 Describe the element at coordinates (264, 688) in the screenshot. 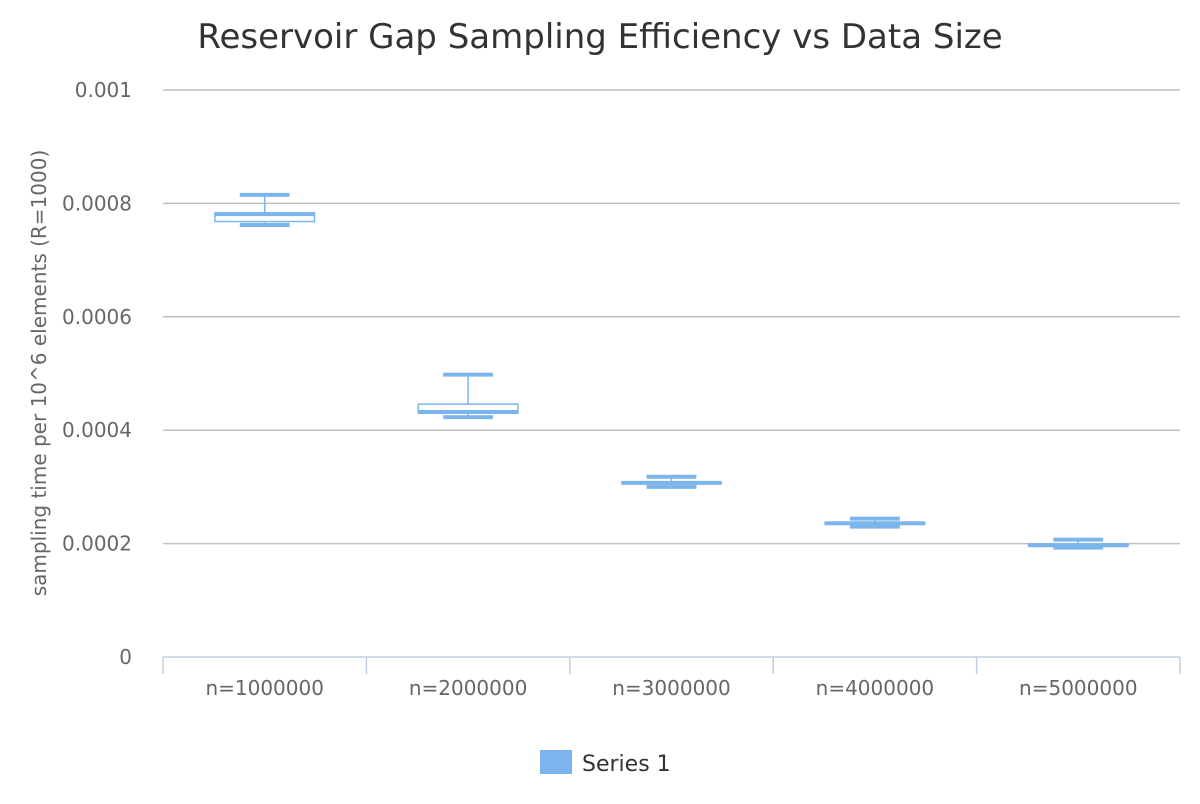

I see `x-tick-label: n=1000000` at that location.